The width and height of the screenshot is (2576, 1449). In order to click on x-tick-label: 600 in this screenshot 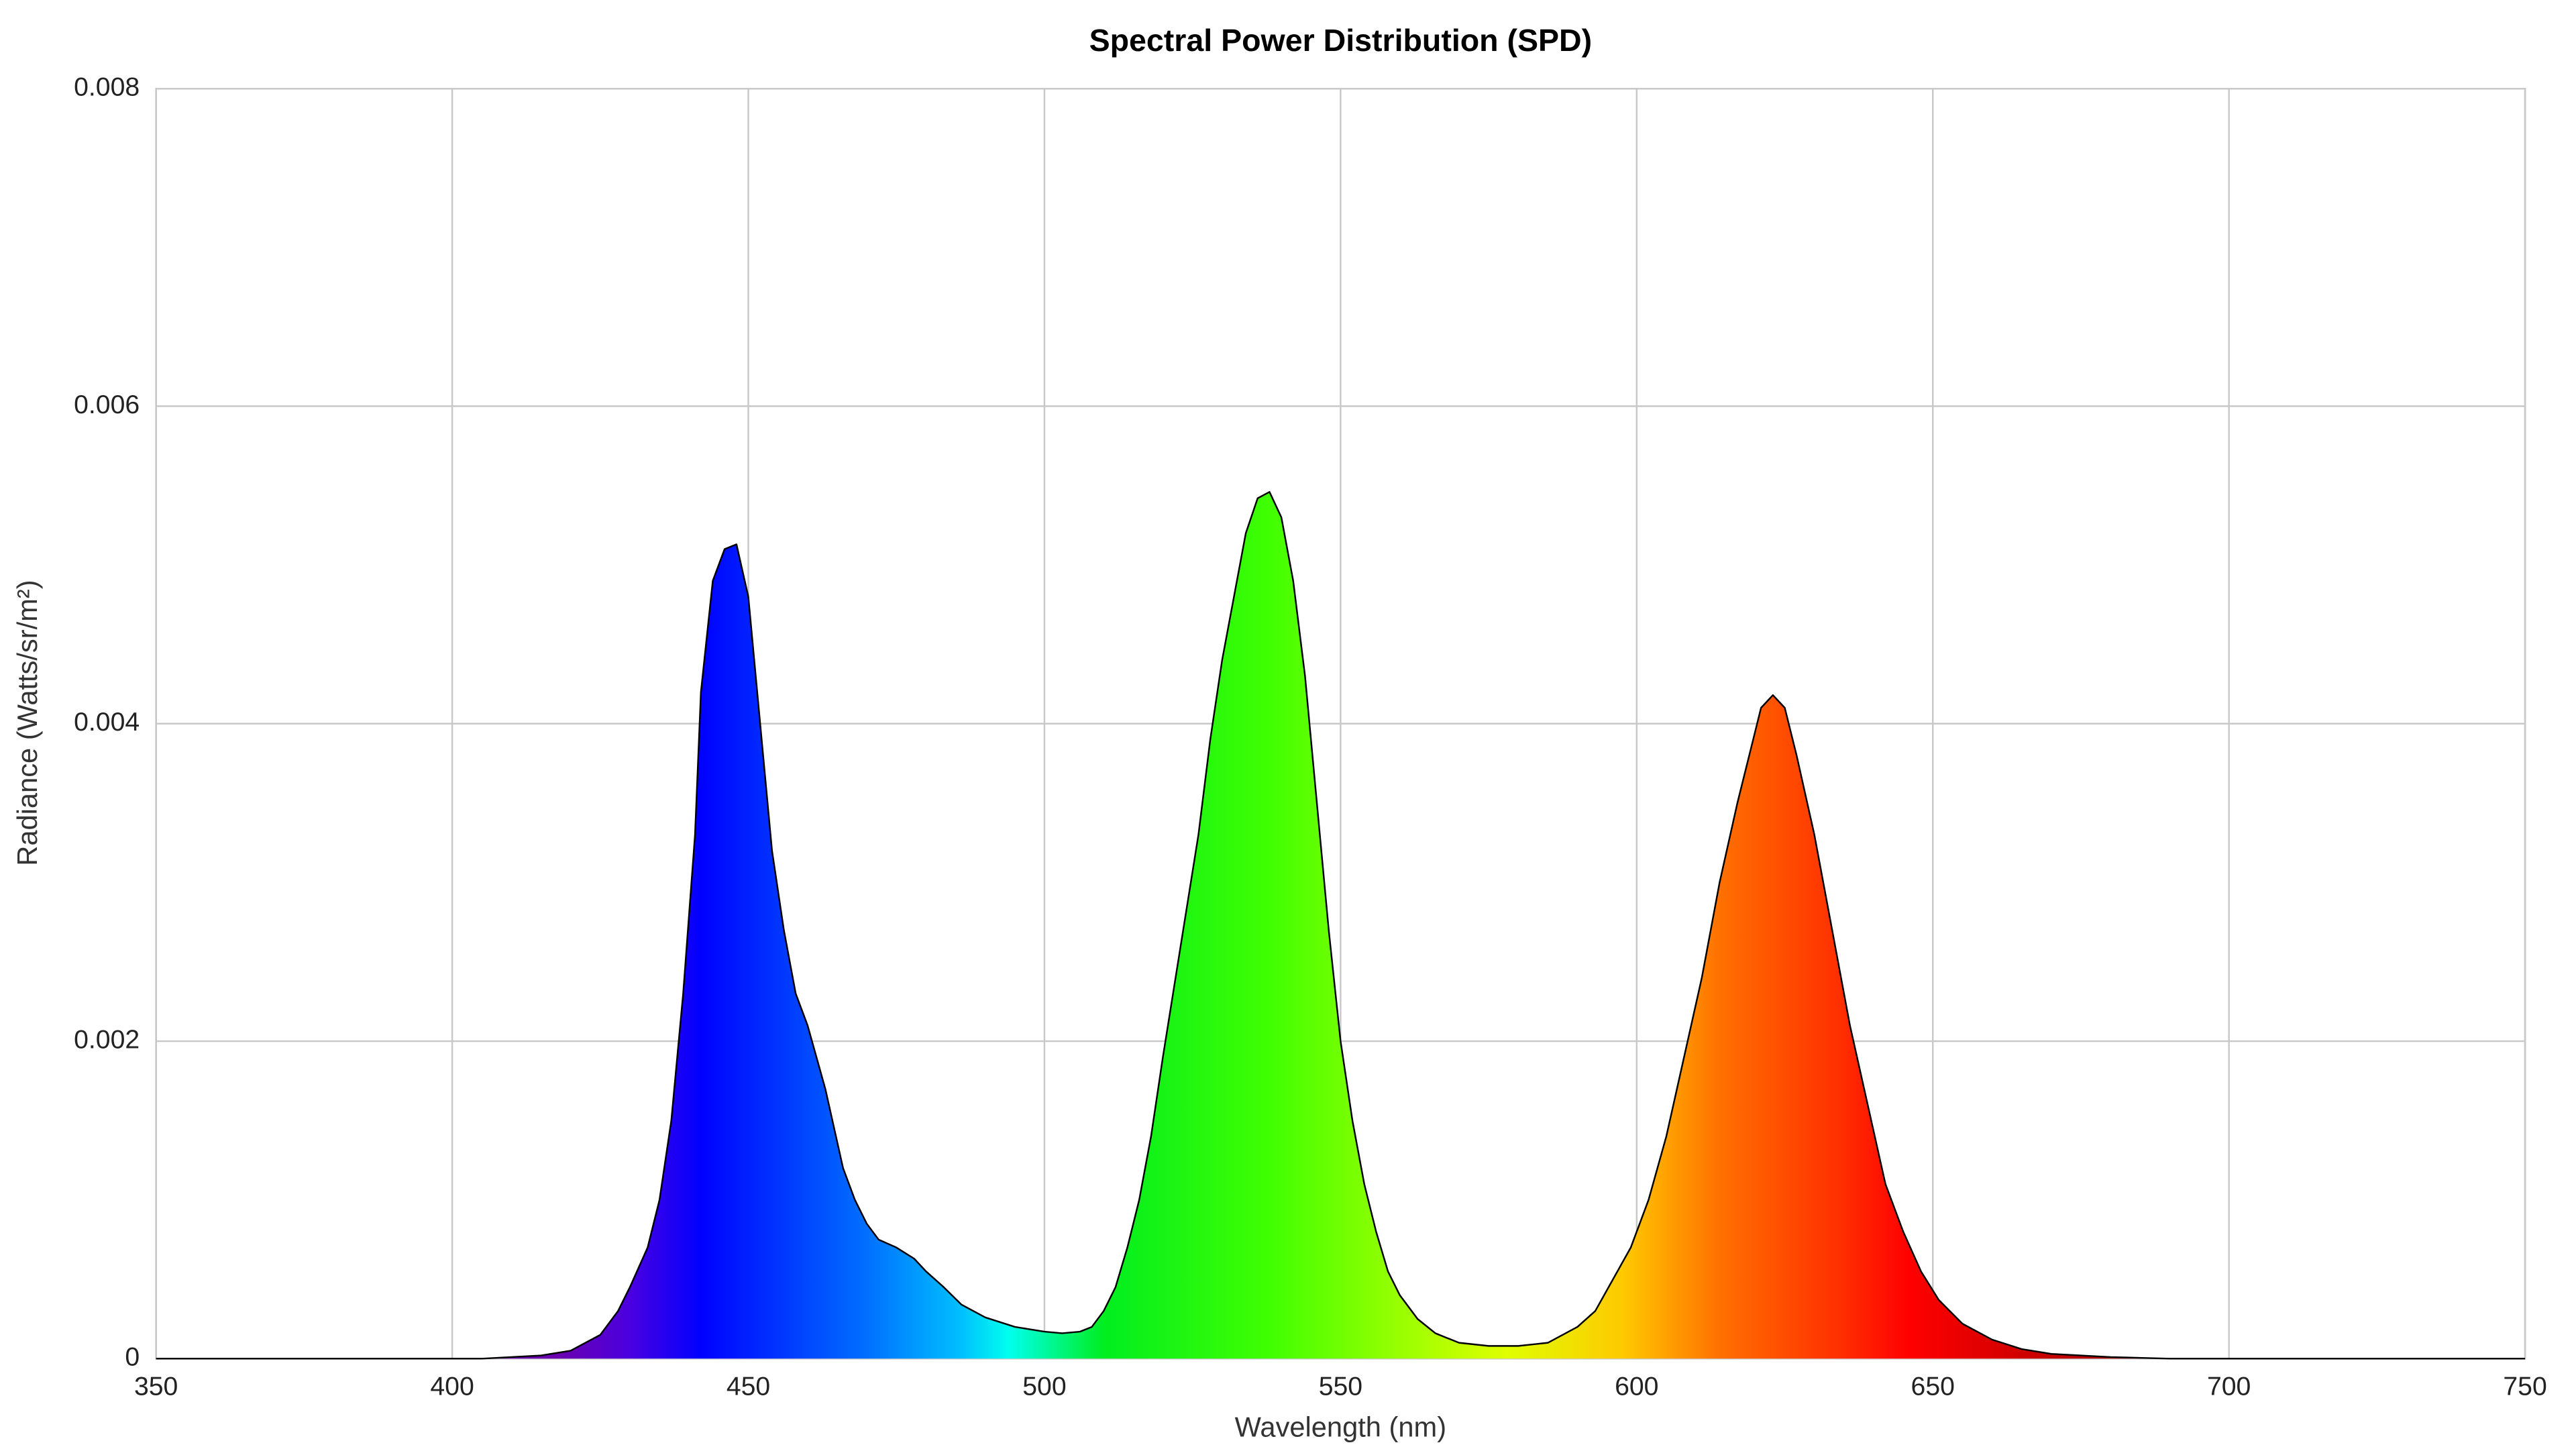, I will do `click(1636, 1387)`.